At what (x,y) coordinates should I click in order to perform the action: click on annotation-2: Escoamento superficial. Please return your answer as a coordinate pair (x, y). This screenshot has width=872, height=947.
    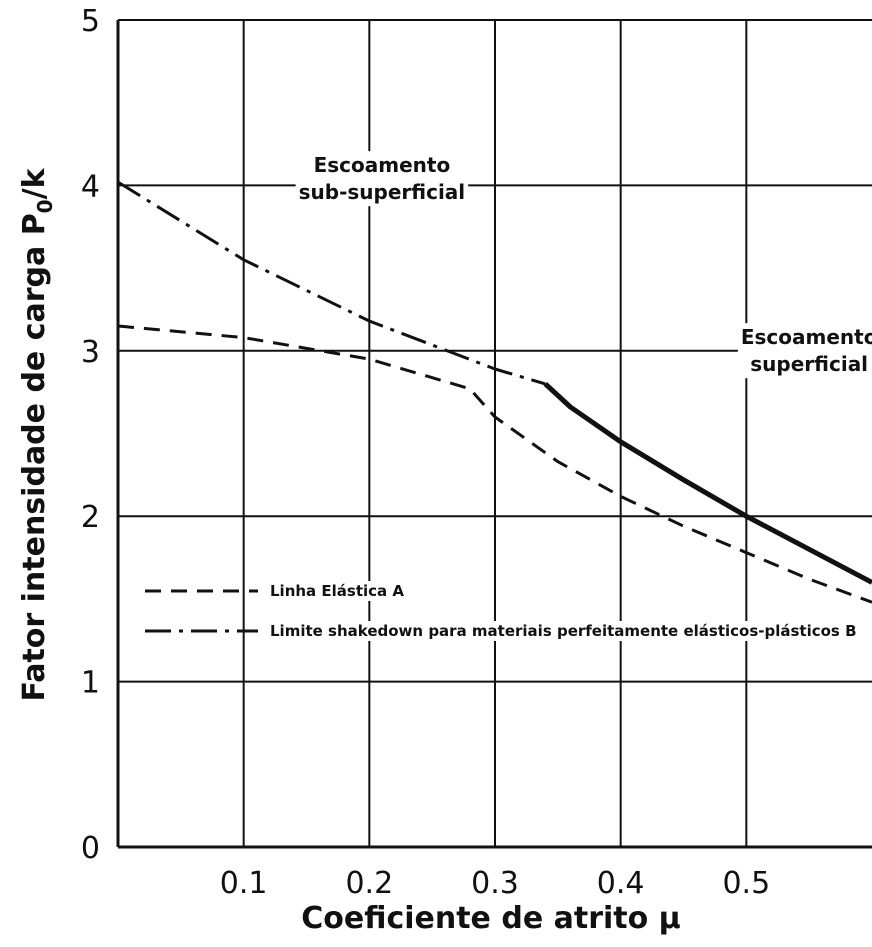
    Looking at the image, I should click on (806, 350).